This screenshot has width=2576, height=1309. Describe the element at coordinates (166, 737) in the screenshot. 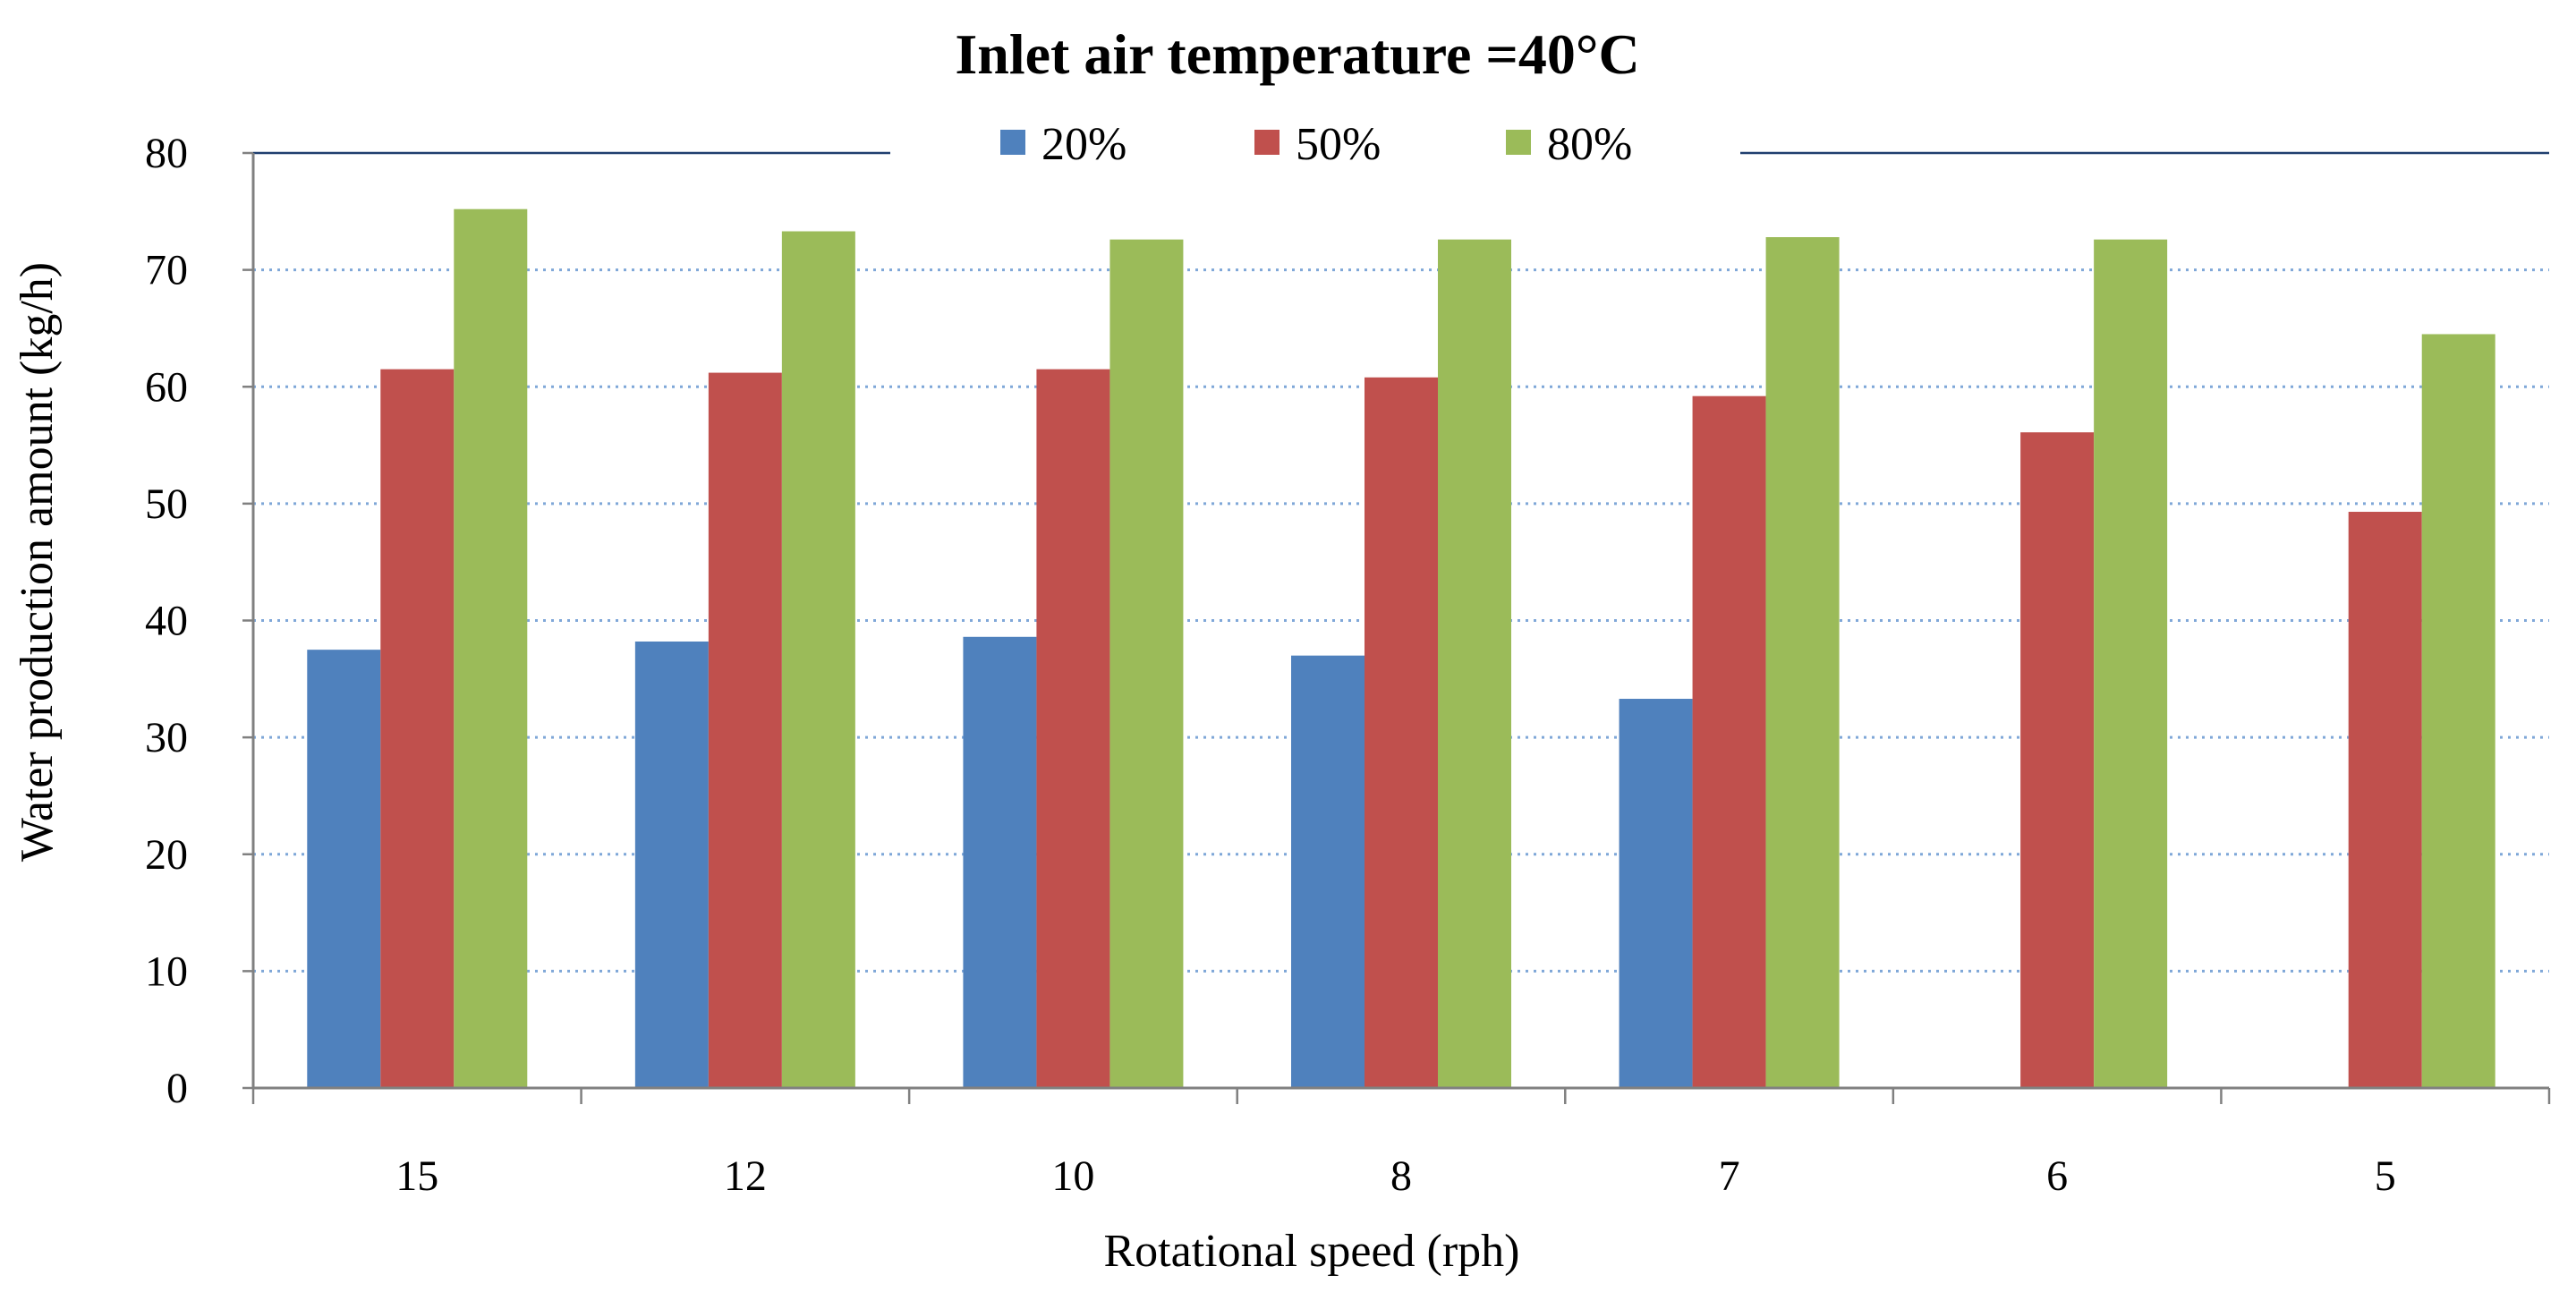

I see `y-tick-label: 30` at that location.